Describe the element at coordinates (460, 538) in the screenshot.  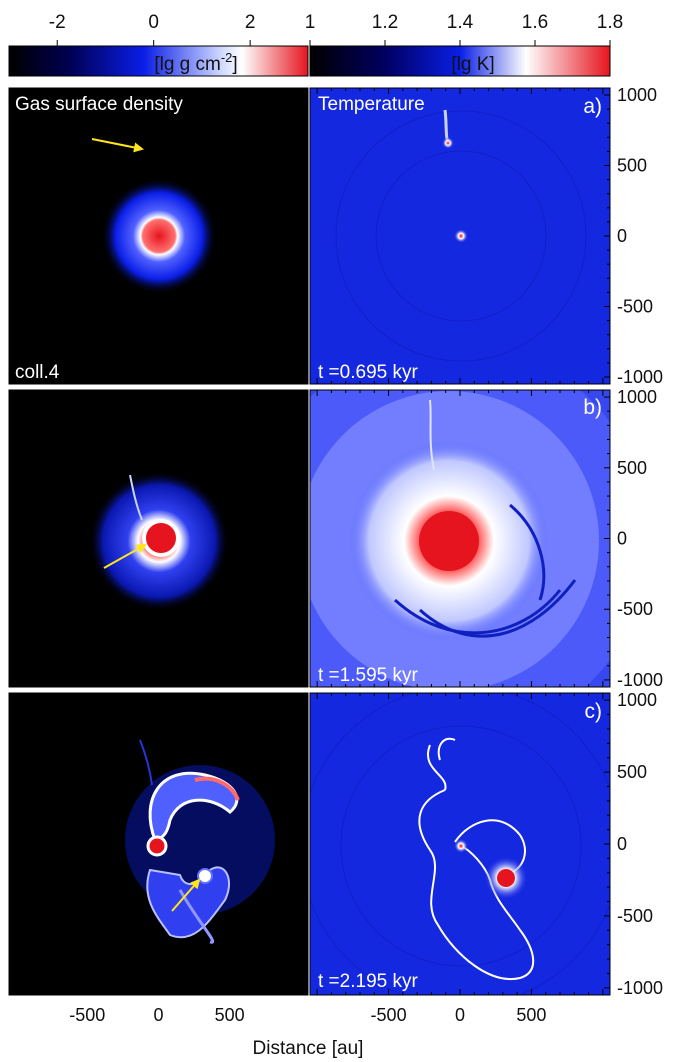
I see `panel-temperature-b` at that location.